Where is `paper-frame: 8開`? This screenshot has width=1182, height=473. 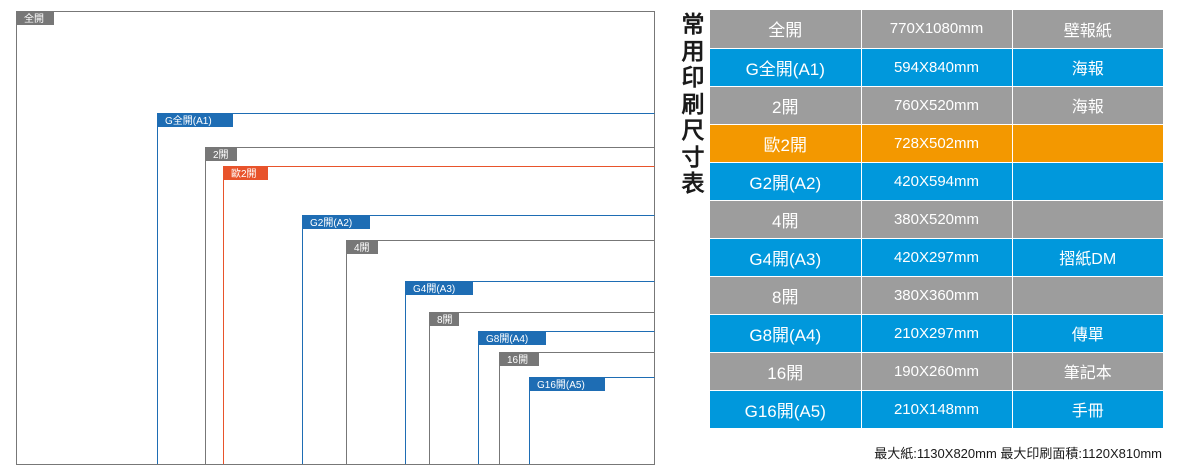 paper-frame: 8開 is located at coordinates (542, 388).